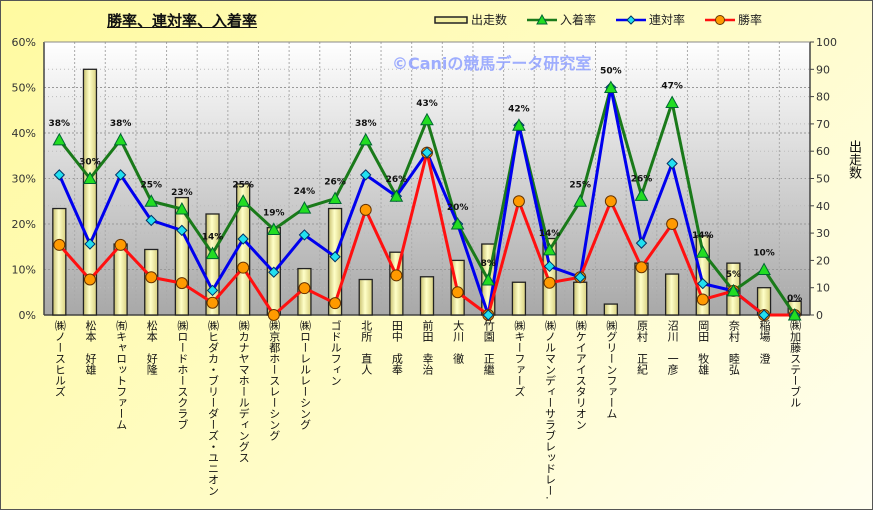  I want to click on legend-label: 出走数, so click(489, 20).